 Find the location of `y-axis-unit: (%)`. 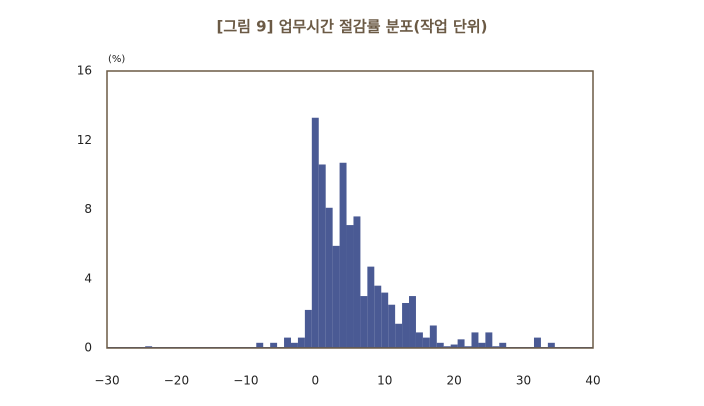

y-axis-unit: (%) is located at coordinates (116, 59).